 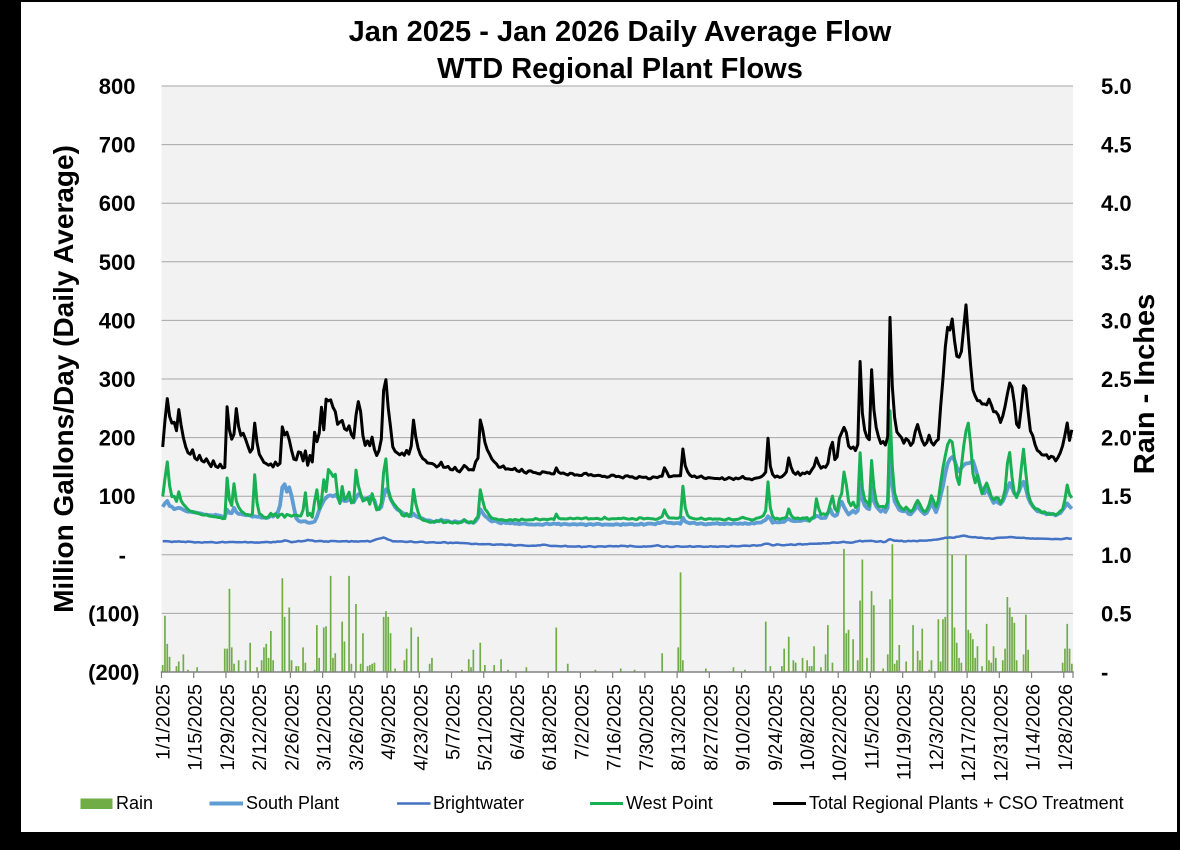 What do you see at coordinates (196, 727) in the screenshot?
I see `svg-text: 1/15/2025` at bounding box center [196, 727].